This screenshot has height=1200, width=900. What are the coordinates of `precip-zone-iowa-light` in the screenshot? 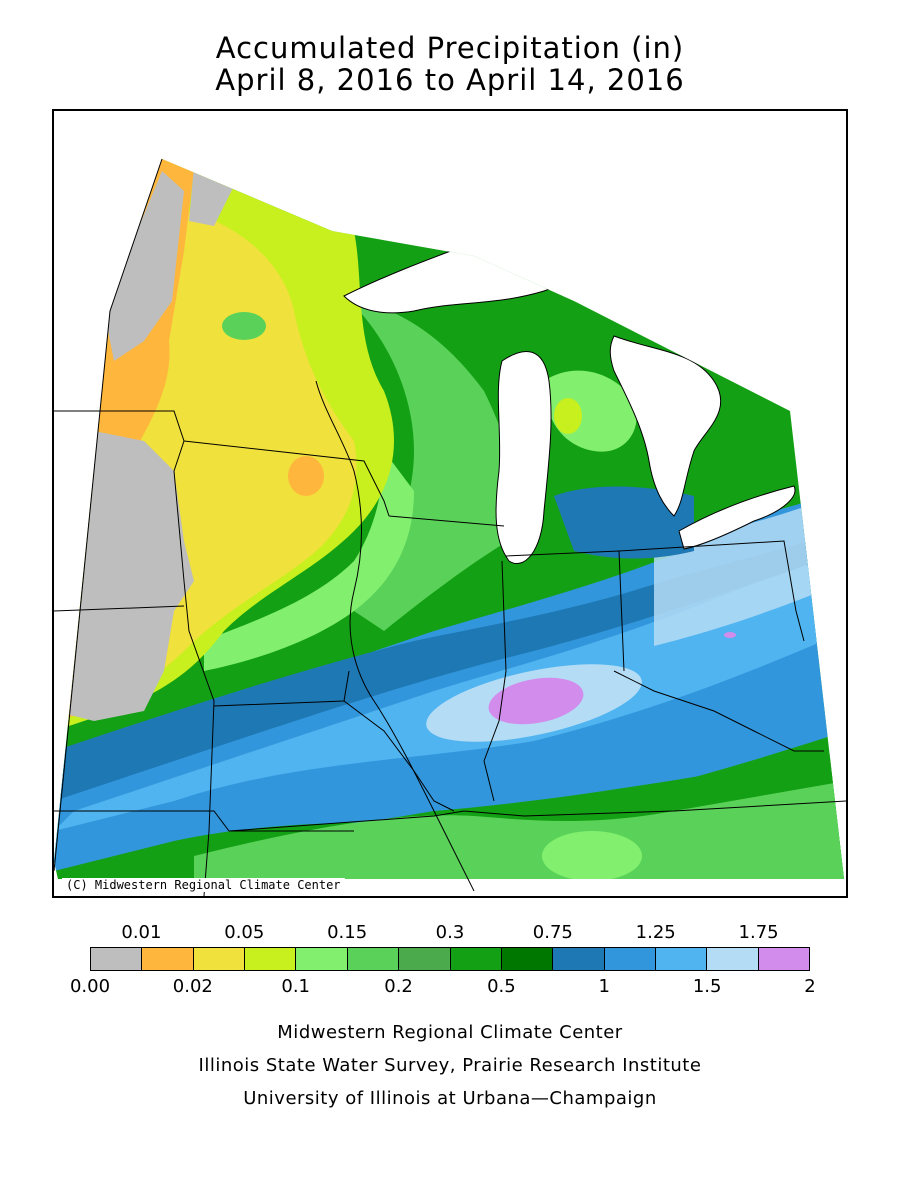 It's located at (309, 561).